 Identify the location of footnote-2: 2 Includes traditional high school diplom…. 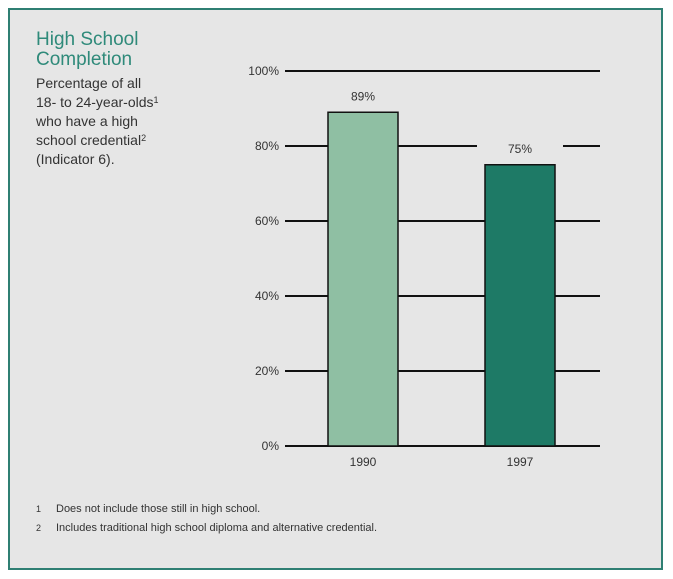
(206, 528).